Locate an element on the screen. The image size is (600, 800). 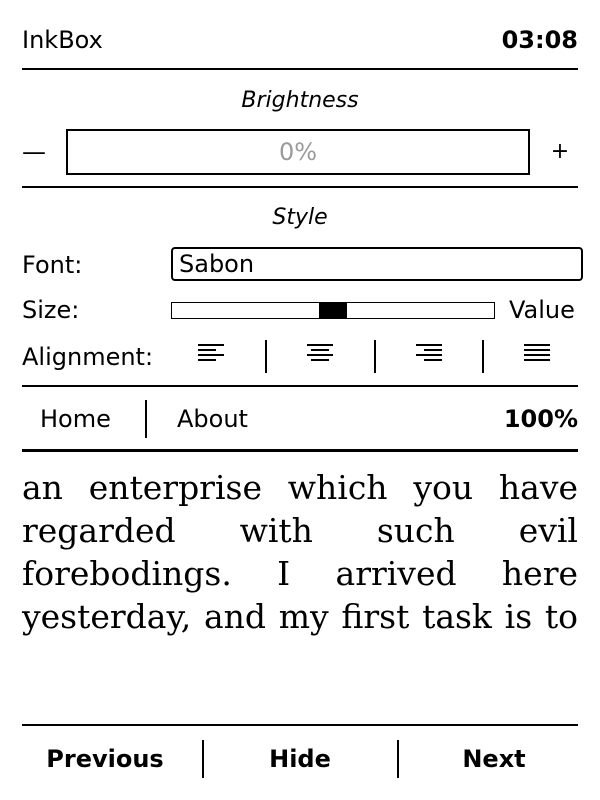
about-link: About is located at coordinates (212, 419).